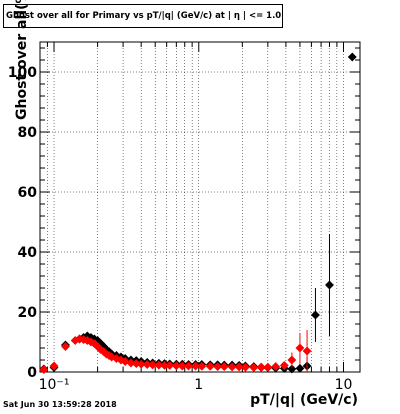  What do you see at coordinates (198, 385) in the screenshot?
I see `x-tick-label: 1` at bounding box center [198, 385].